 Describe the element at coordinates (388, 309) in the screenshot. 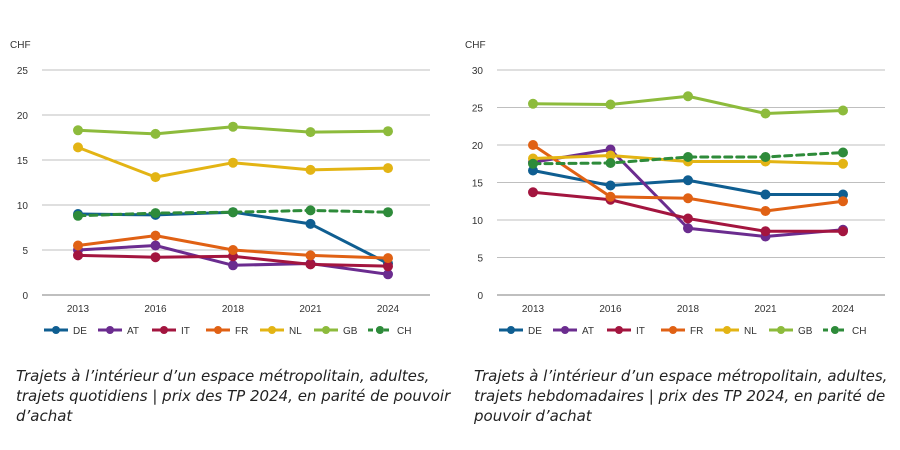

I see `x-tick-label: 2024` at that location.